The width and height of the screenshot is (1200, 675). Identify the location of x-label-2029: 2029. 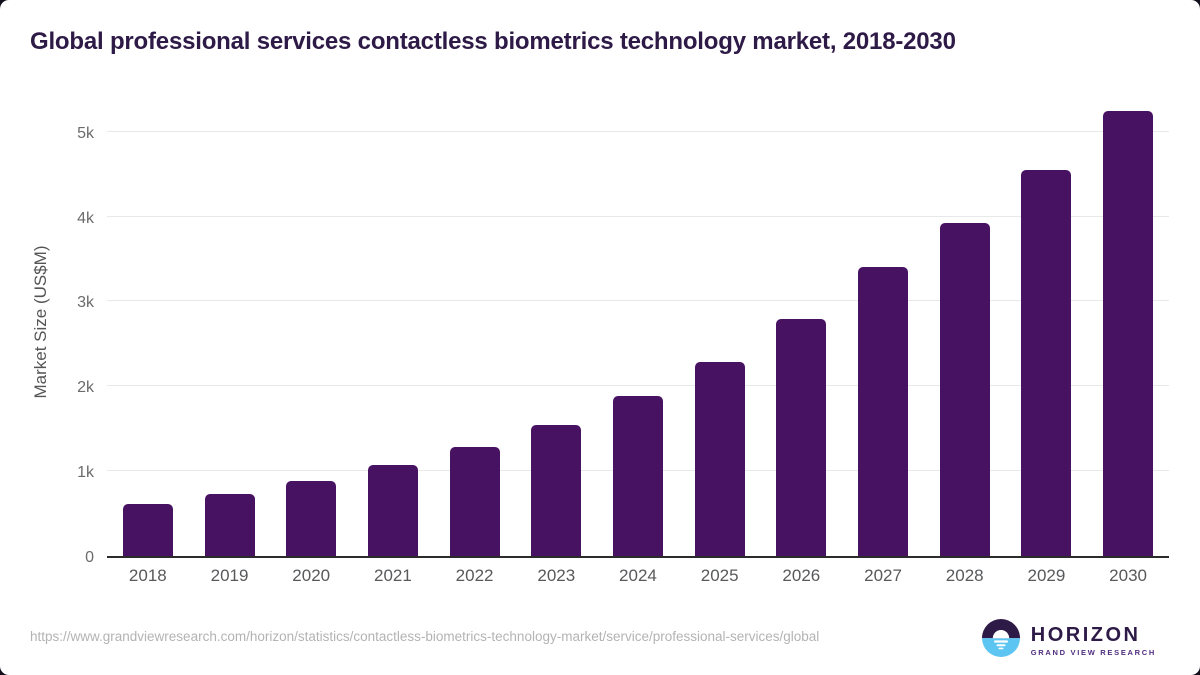
(1046, 575).